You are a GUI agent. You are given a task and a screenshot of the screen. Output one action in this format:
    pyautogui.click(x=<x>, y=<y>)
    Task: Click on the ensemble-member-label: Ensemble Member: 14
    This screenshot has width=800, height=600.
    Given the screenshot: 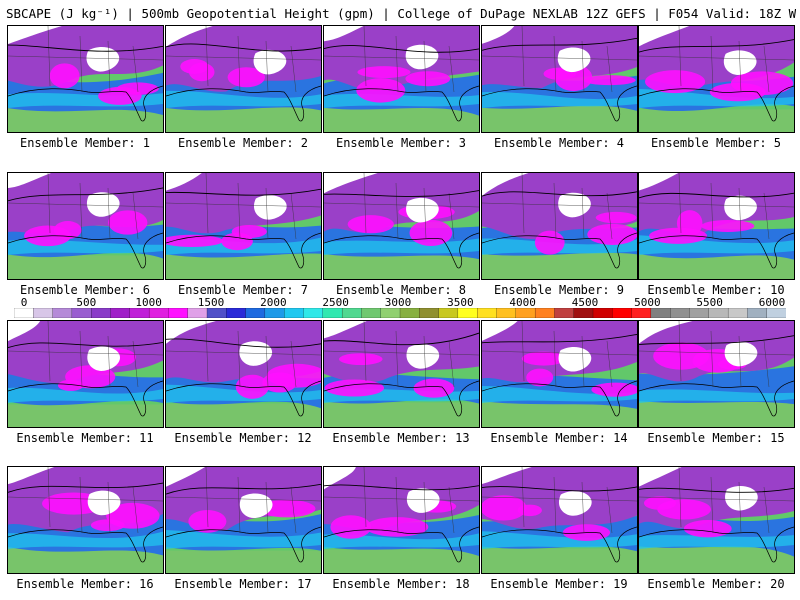 What is the action you would take?
    pyautogui.click(x=559, y=438)
    